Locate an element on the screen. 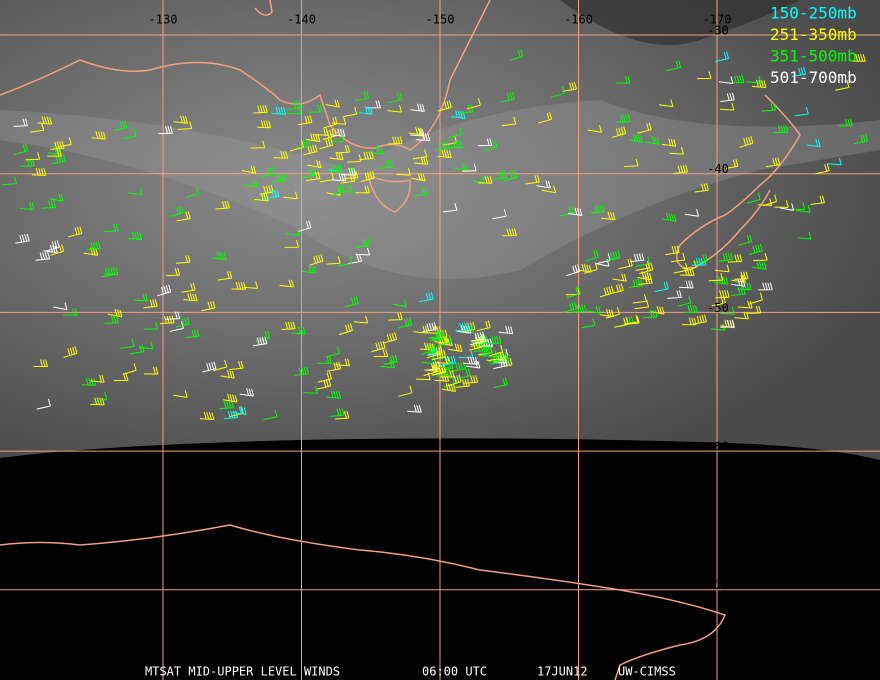  latitude-label: -60 is located at coordinates (718, 447).